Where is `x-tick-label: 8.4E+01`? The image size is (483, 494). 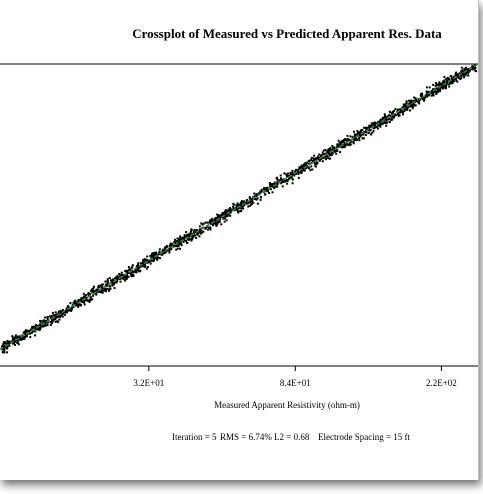 x-tick-label: 8.4E+01 is located at coordinates (295, 383).